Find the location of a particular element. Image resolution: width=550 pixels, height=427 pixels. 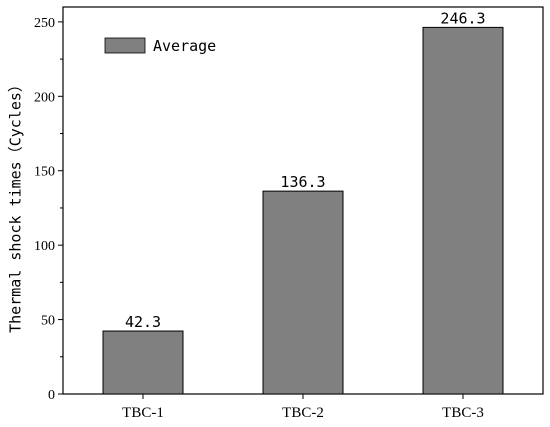

legend-label-average: Average is located at coordinates (184, 46).